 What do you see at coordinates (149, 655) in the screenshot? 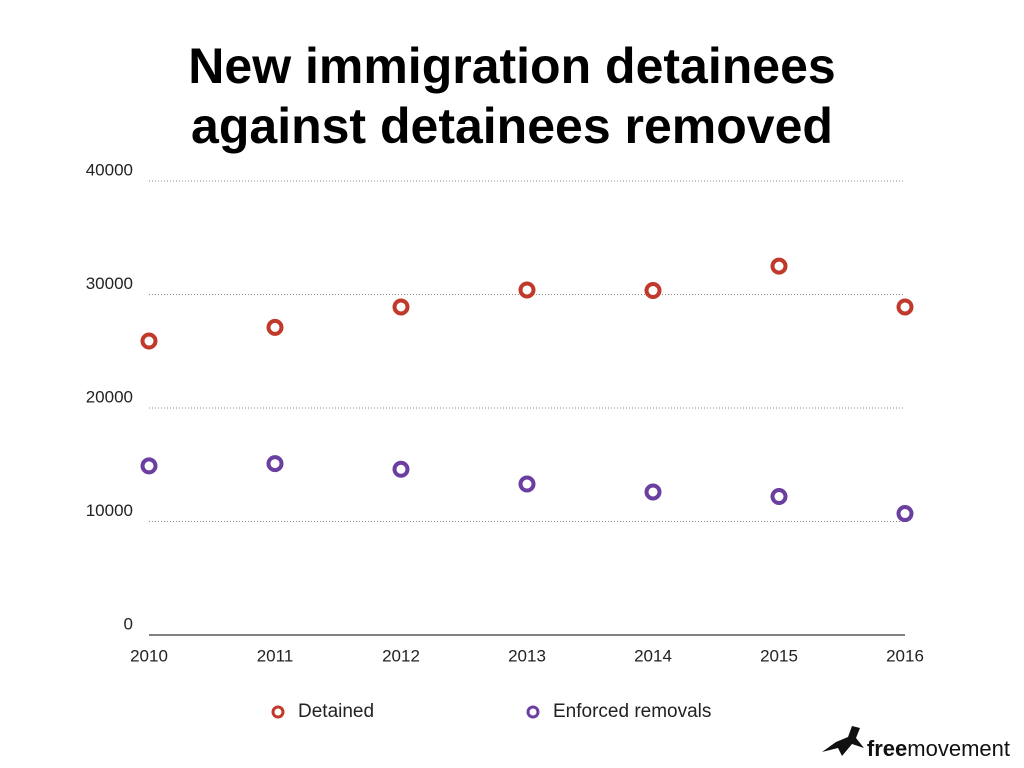
I see `x-tick-label: 2010` at bounding box center [149, 655].